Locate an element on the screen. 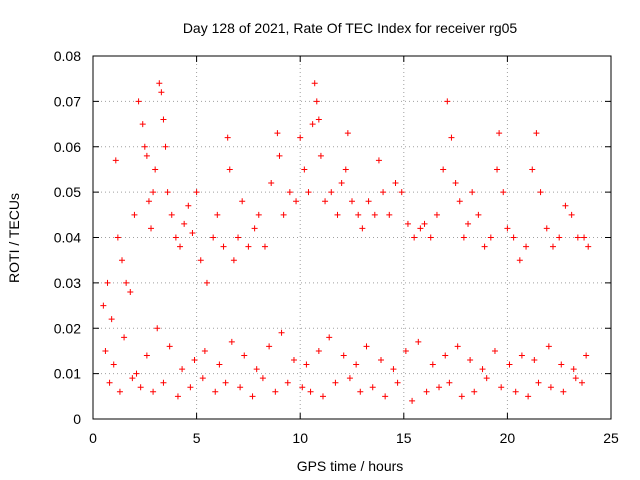  x-tick-label: 20 is located at coordinates (508, 438).